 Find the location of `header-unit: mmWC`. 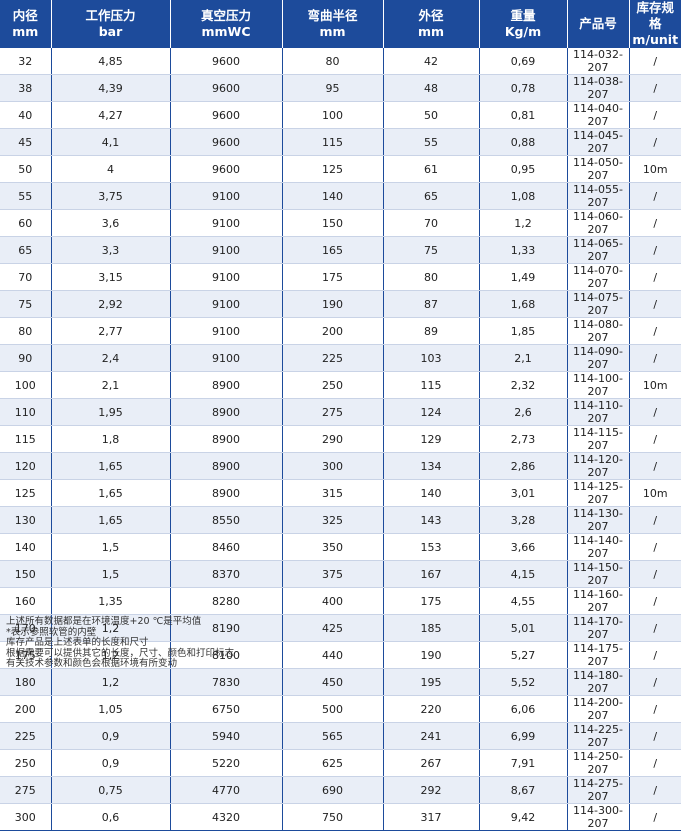

header-unit: mmWC is located at coordinates (226, 31).